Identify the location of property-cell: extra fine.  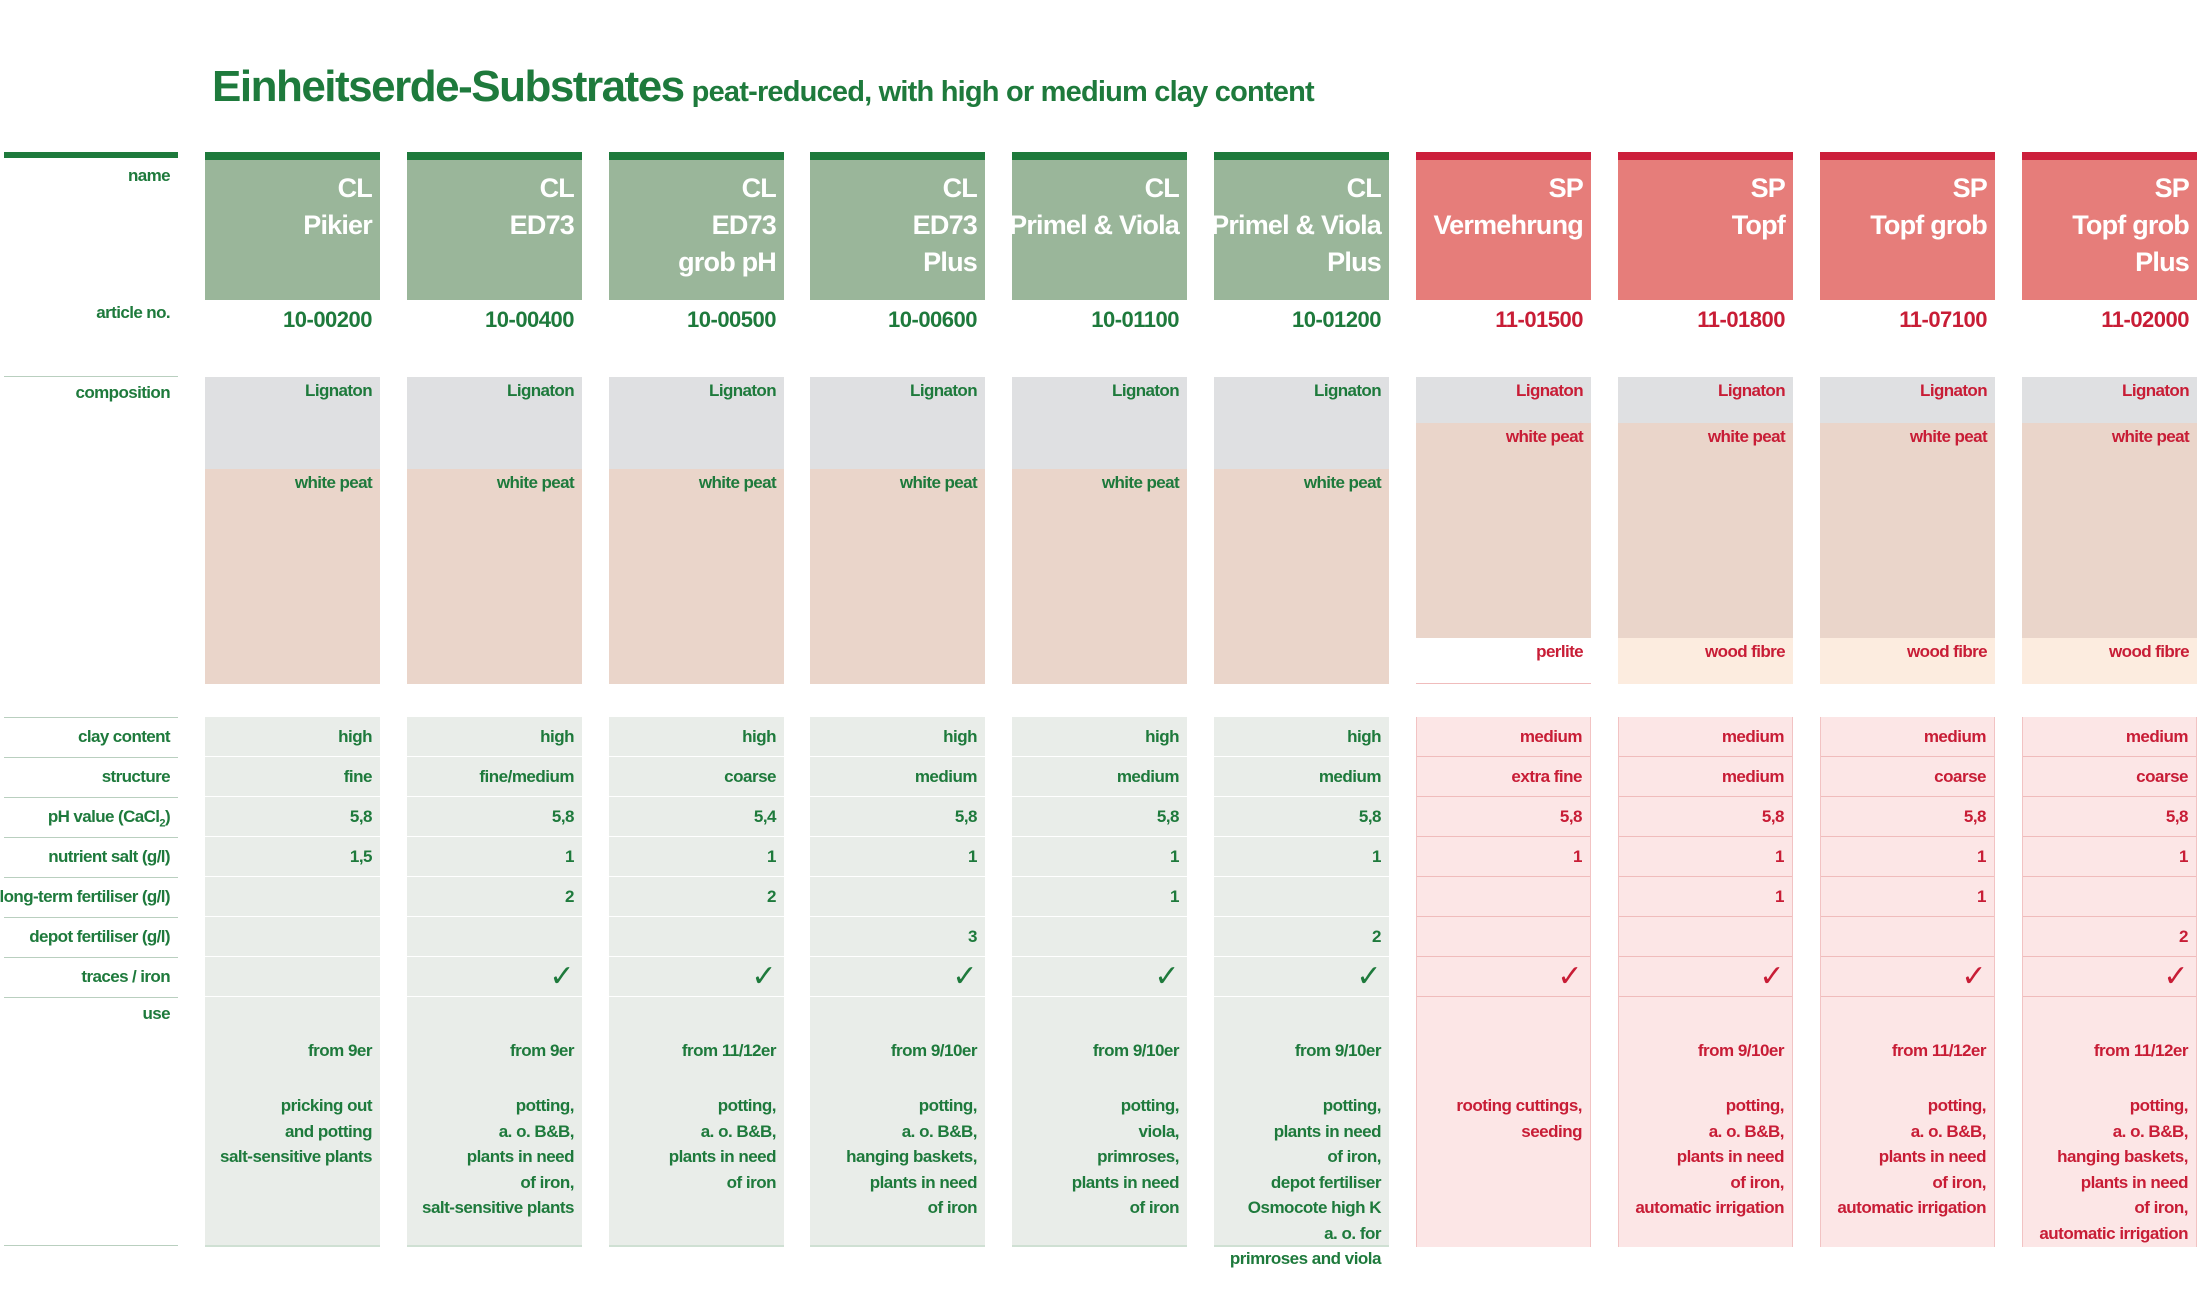
(1503, 777).